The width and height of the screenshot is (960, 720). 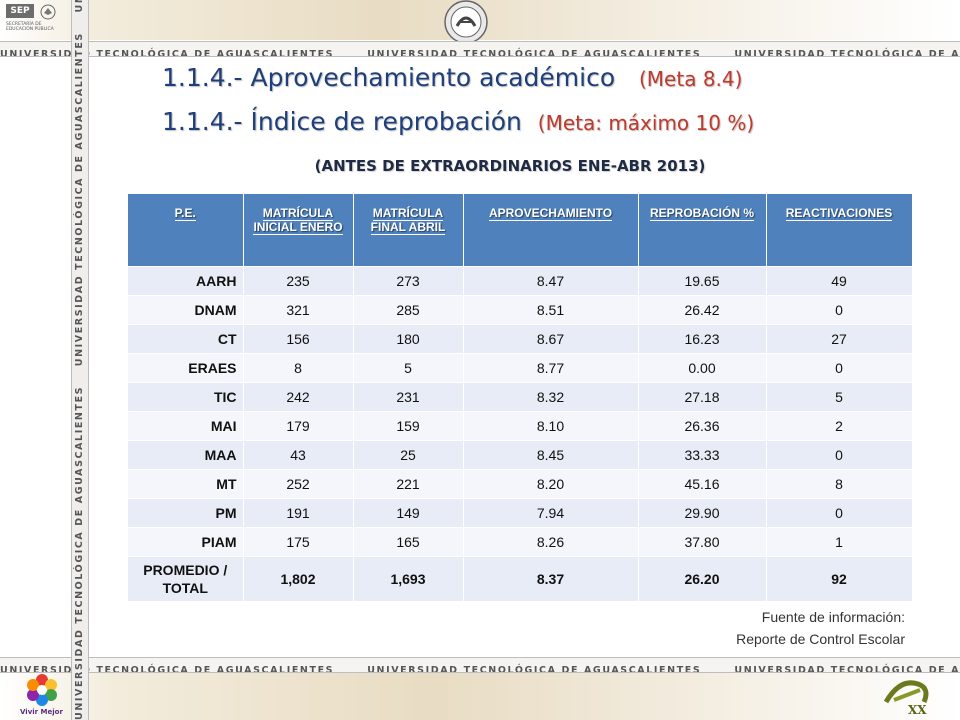 I want to click on value-cell: 179, so click(x=298, y=425).